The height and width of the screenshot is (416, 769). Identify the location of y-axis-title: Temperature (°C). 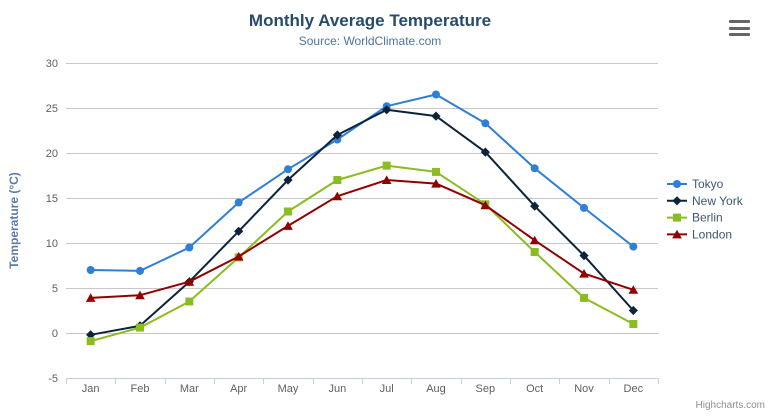
(14, 220).